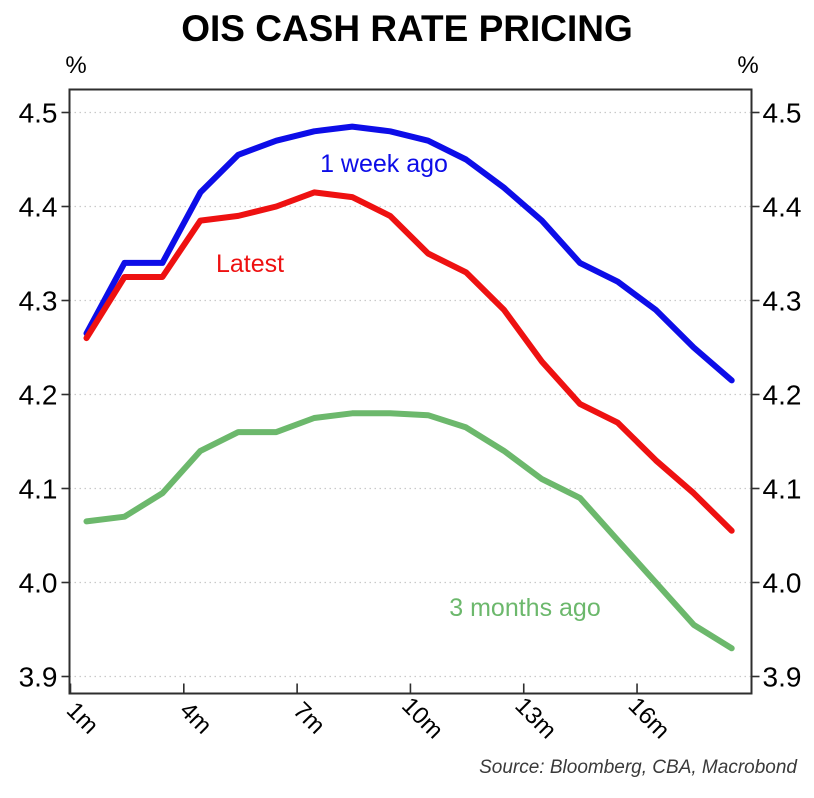 The image size is (814, 798). Describe the element at coordinates (422, 718) in the screenshot. I see `x-tick-label: 10m` at that location.